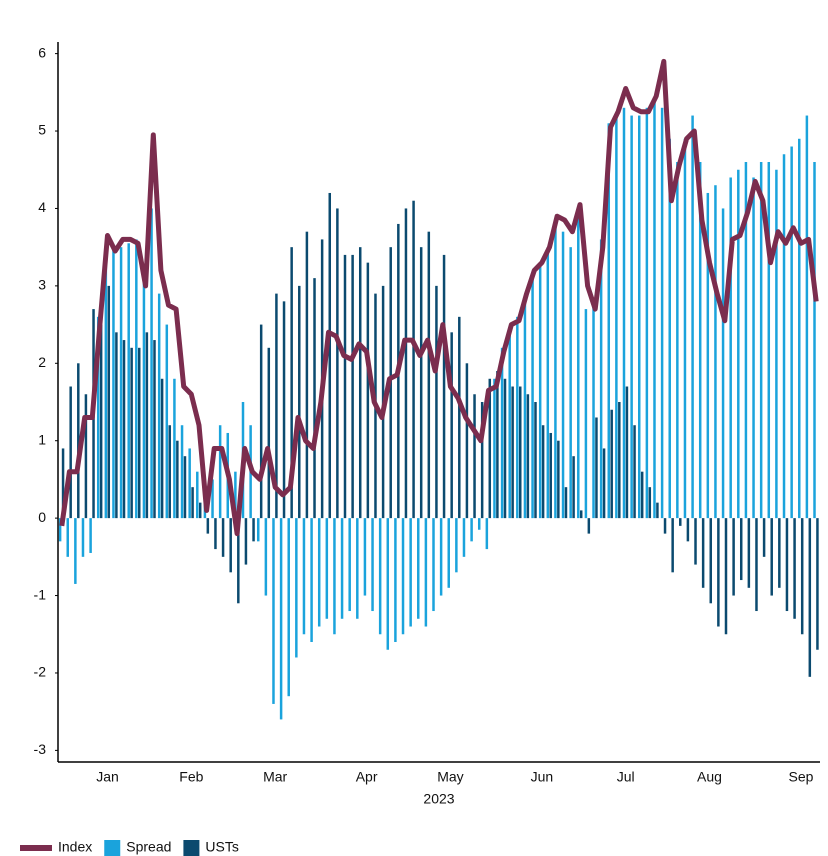 The width and height of the screenshot is (828, 856). What do you see at coordinates (42, 285) in the screenshot?
I see `y-tick-label: 3` at bounding box center [42, 285].